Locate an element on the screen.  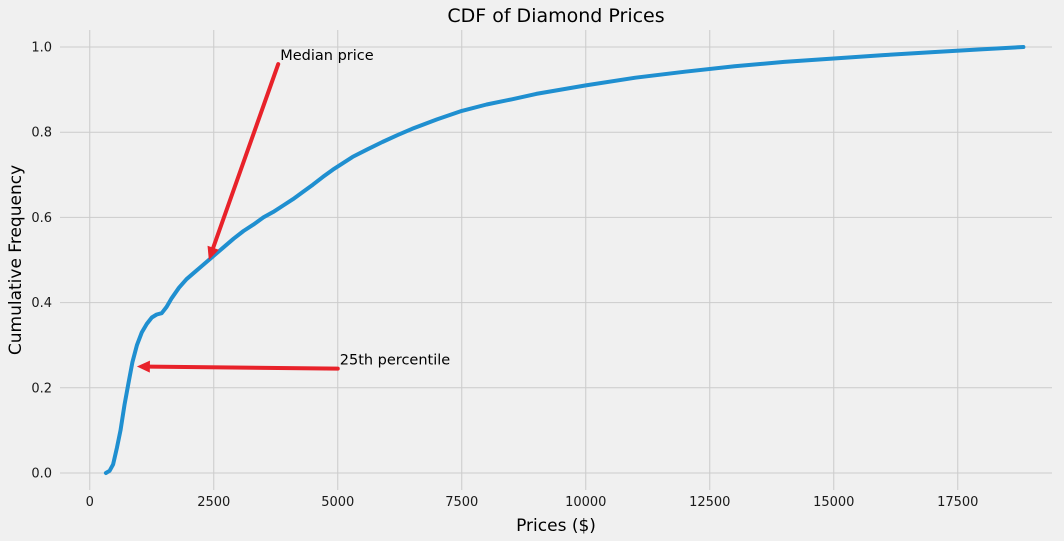
x-tick-label: 0 is located at coordinates (90, 502).